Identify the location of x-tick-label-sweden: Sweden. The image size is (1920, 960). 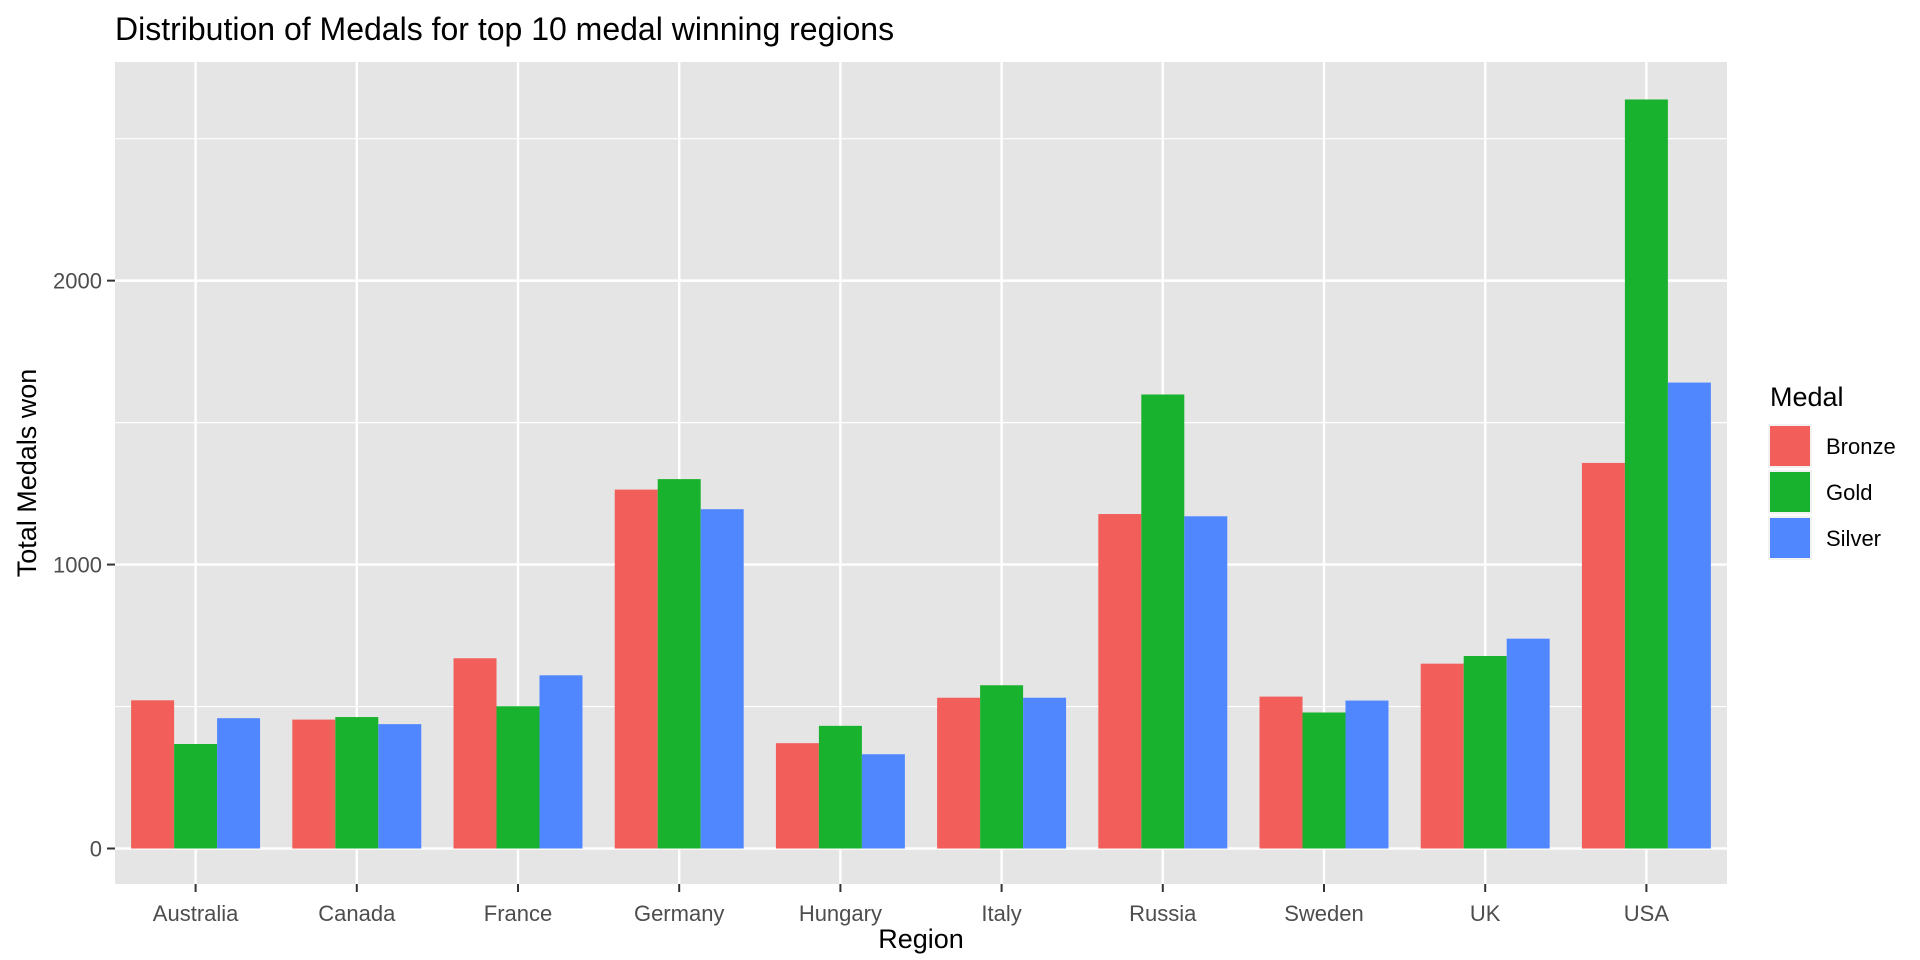
(1324, 913).